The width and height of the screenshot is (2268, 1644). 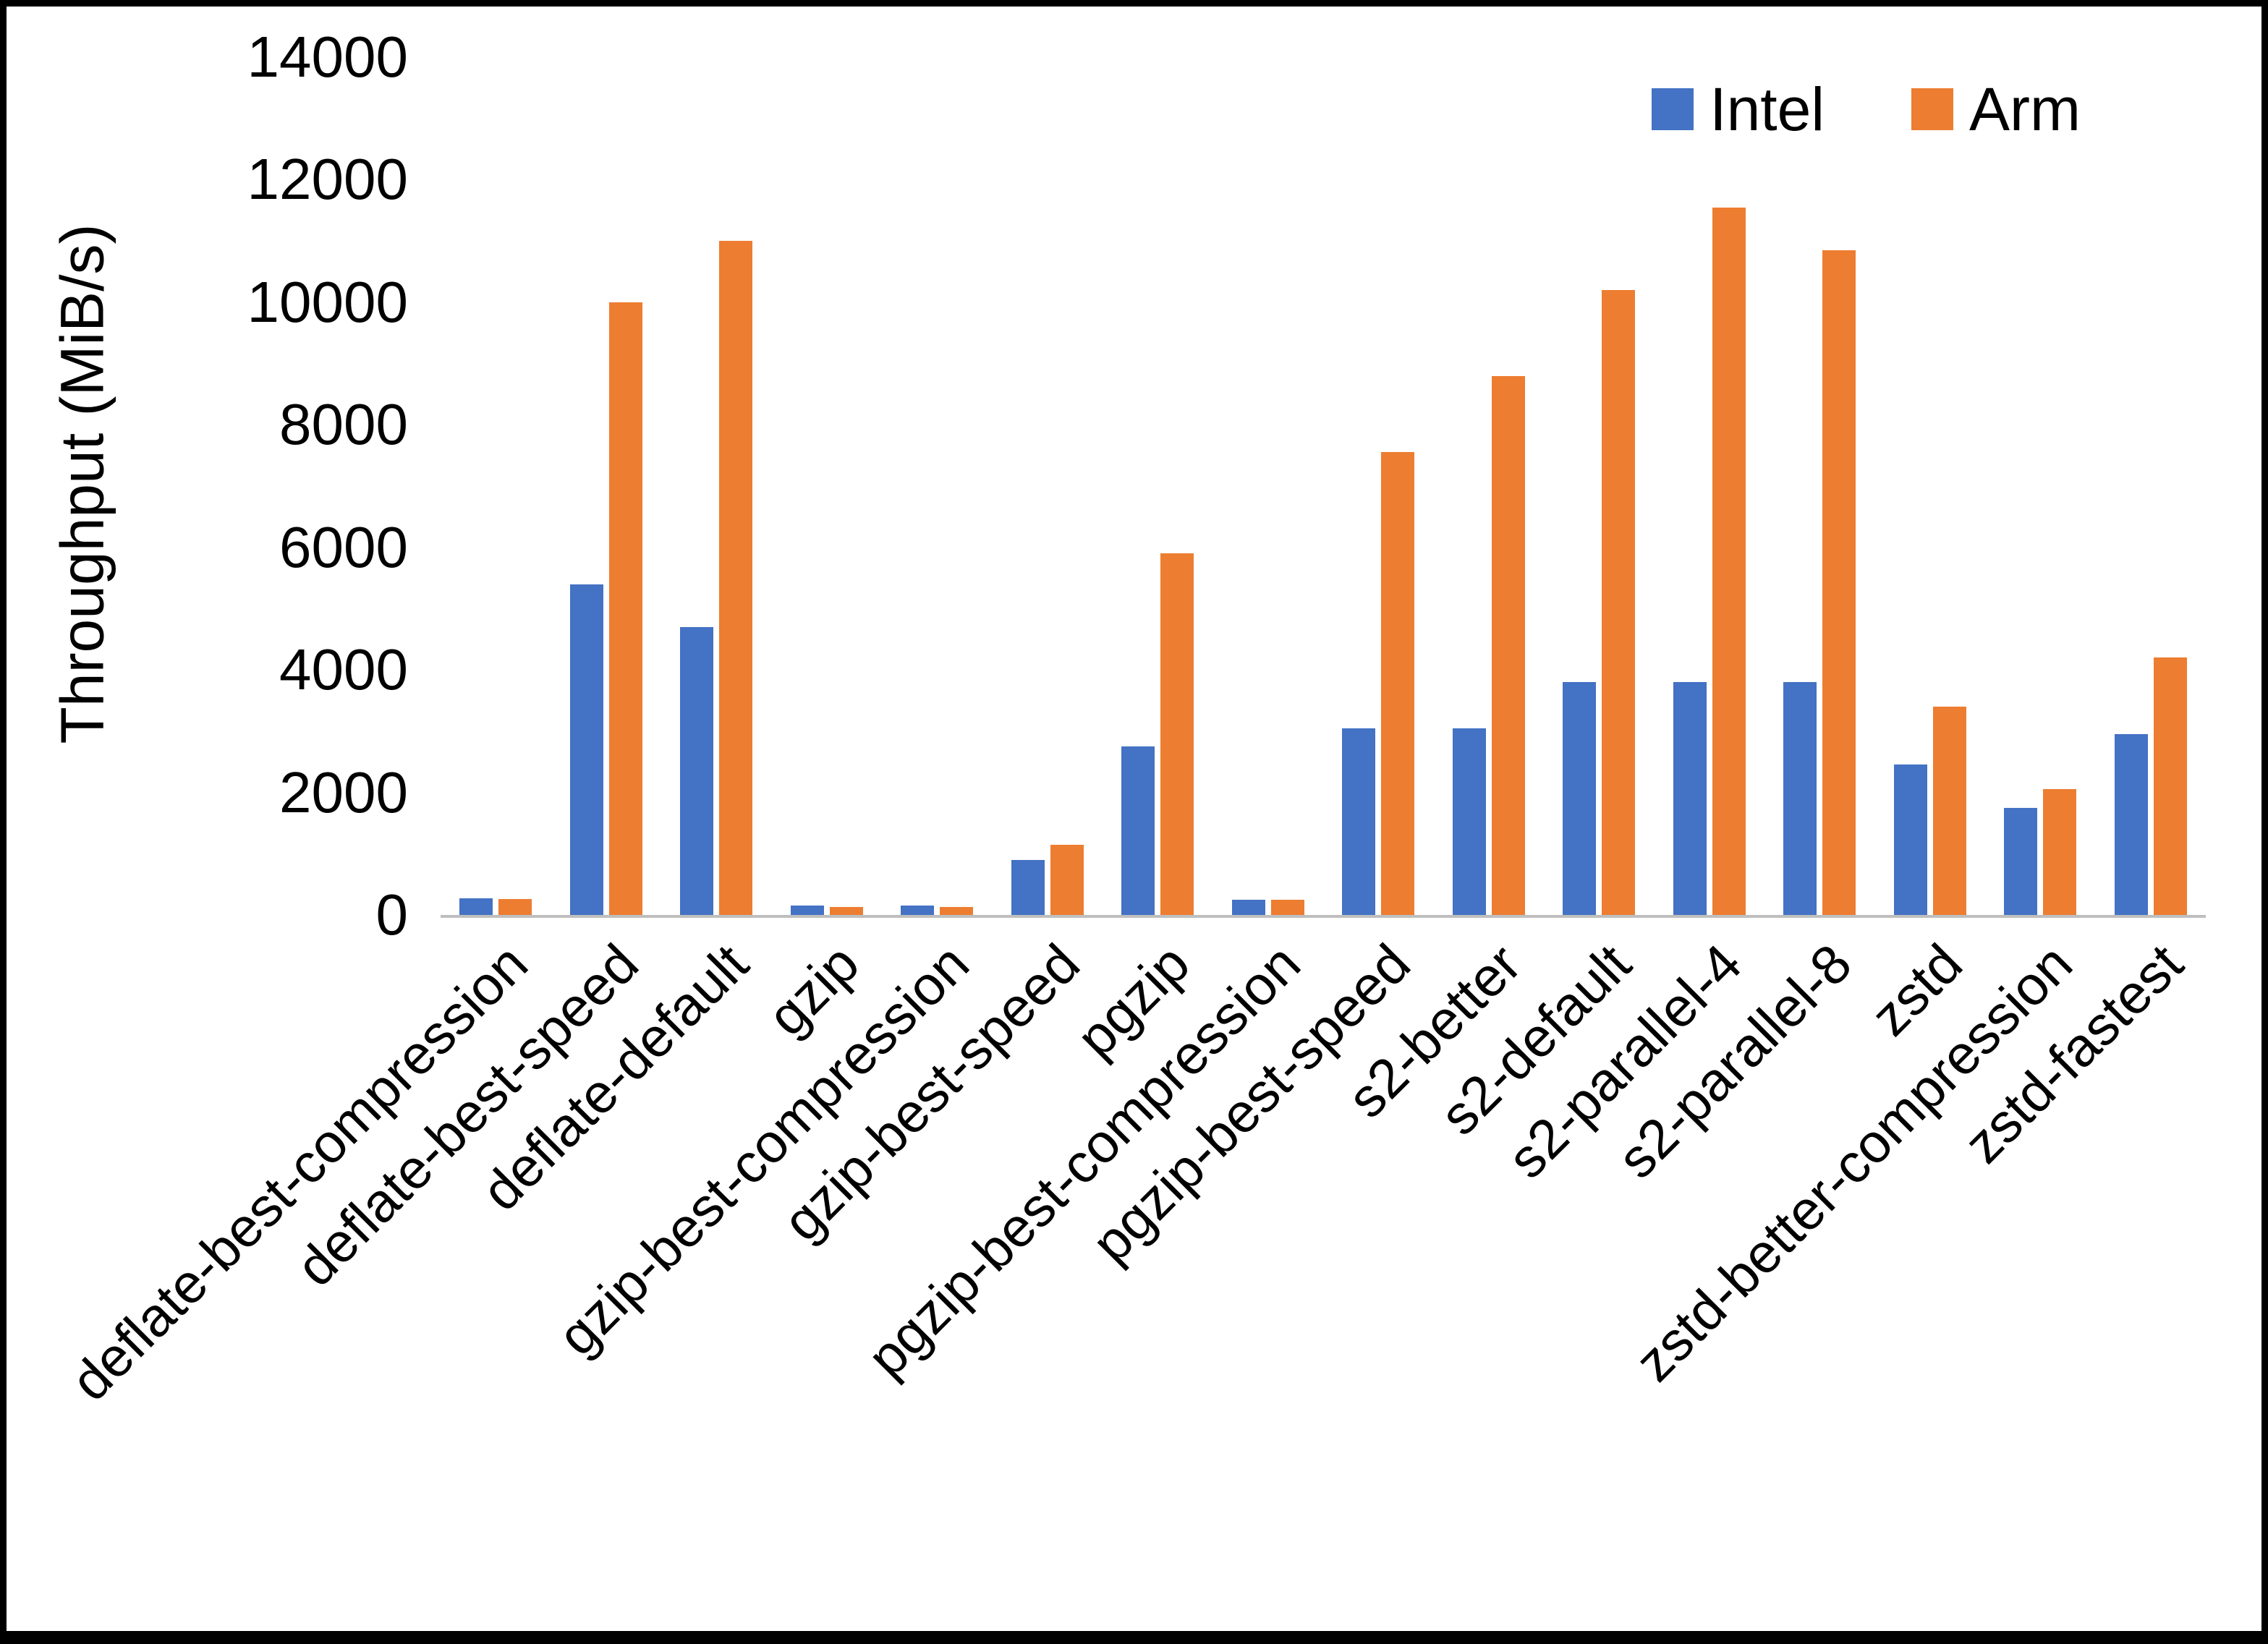 I want to click on bar-intel-deflate-best-speed, so click(x=586, y=749).